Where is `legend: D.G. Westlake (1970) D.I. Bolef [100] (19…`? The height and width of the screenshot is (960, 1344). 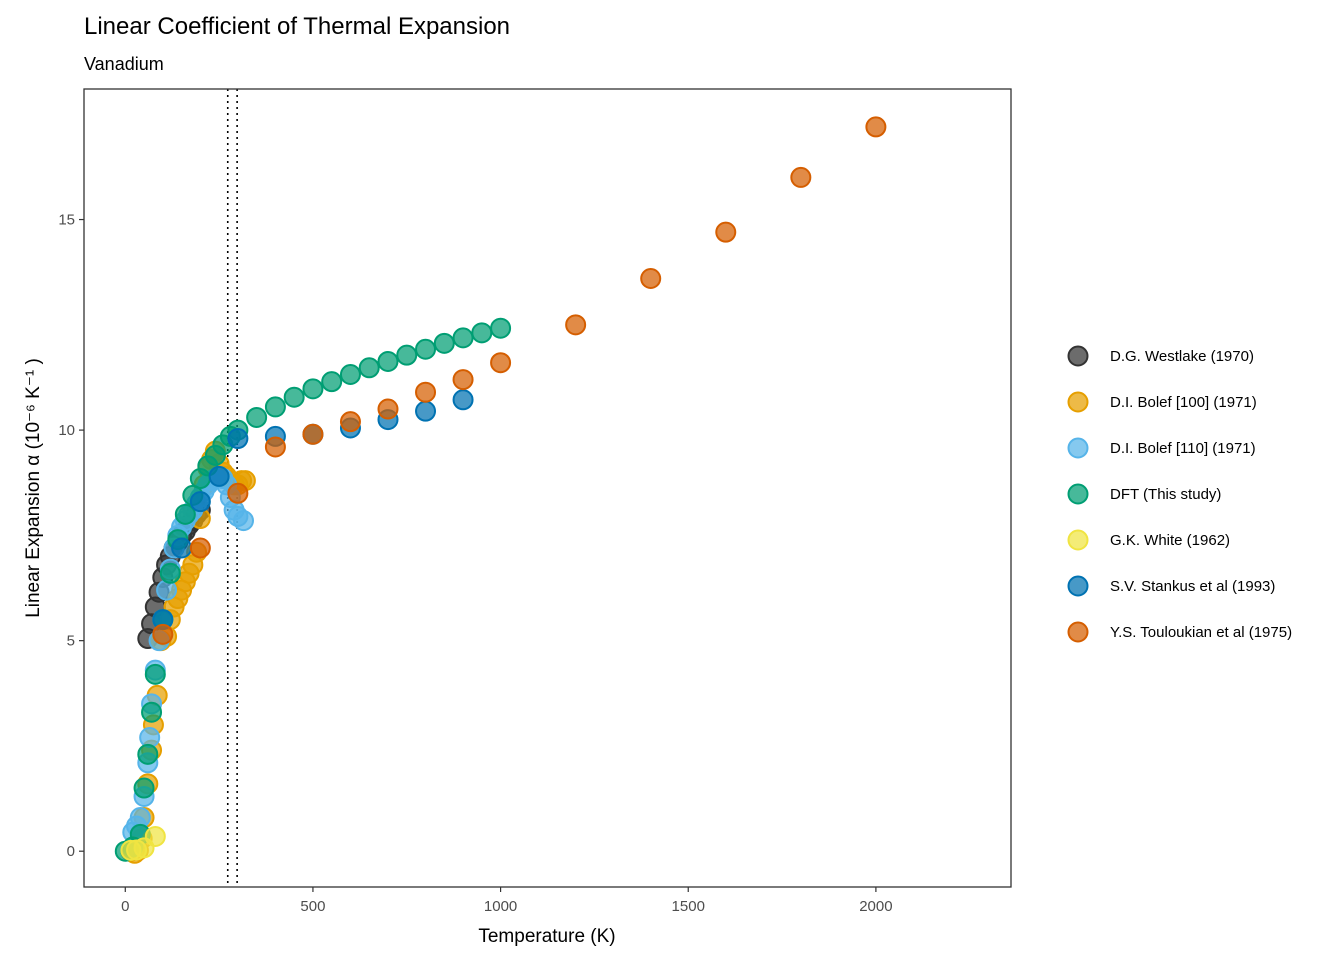
legend: D.G. Westlake (1970) D.I. Bolef [100] (19… is located at coordinates (1179, 494).